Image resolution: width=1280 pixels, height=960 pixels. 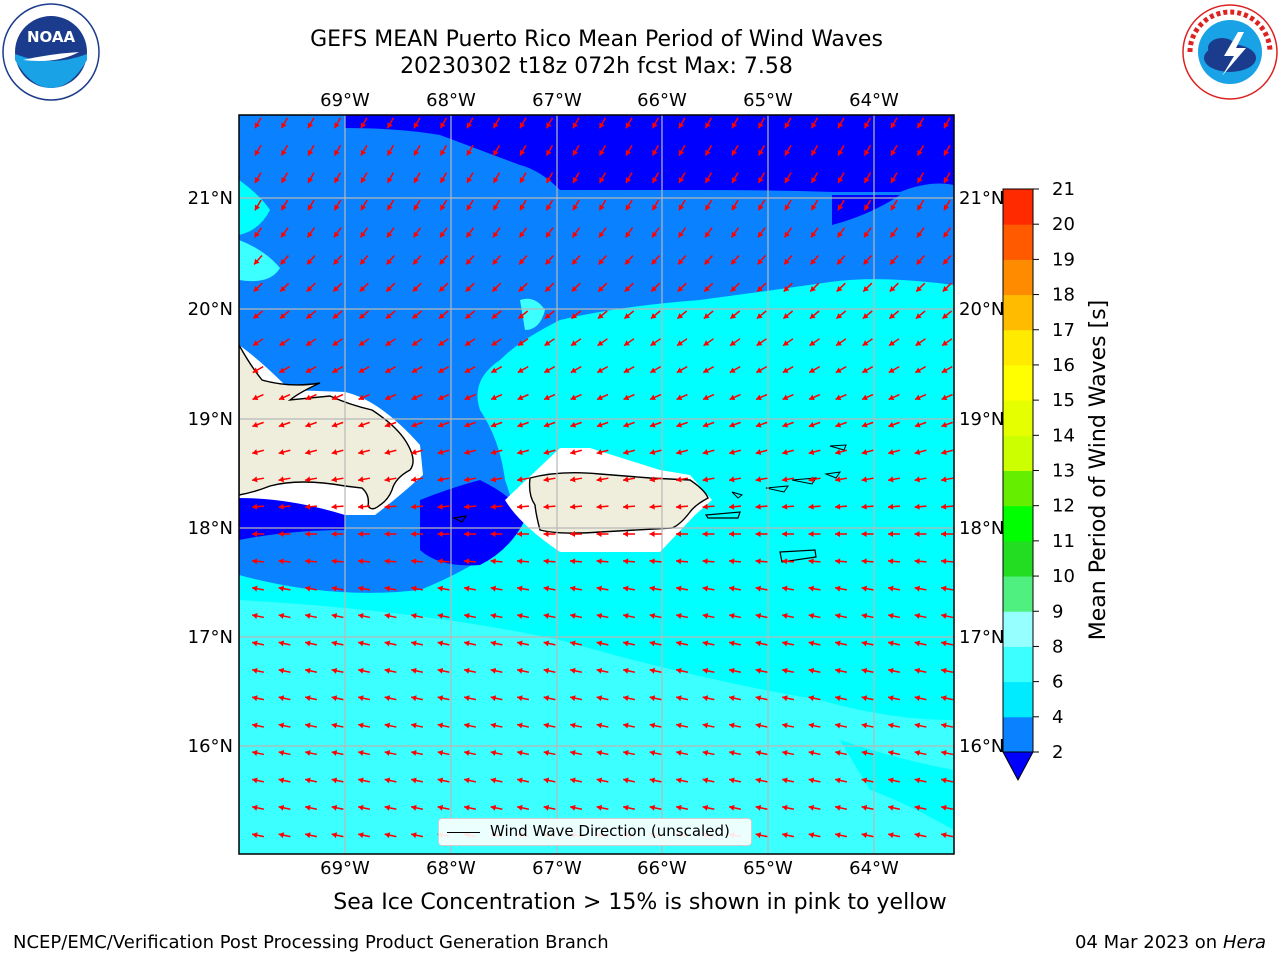 What do you see at coordinates (1063, 400) in the screenshot?
I see `colorbar-tick-label: 15` at bounding box center [1063, 400].